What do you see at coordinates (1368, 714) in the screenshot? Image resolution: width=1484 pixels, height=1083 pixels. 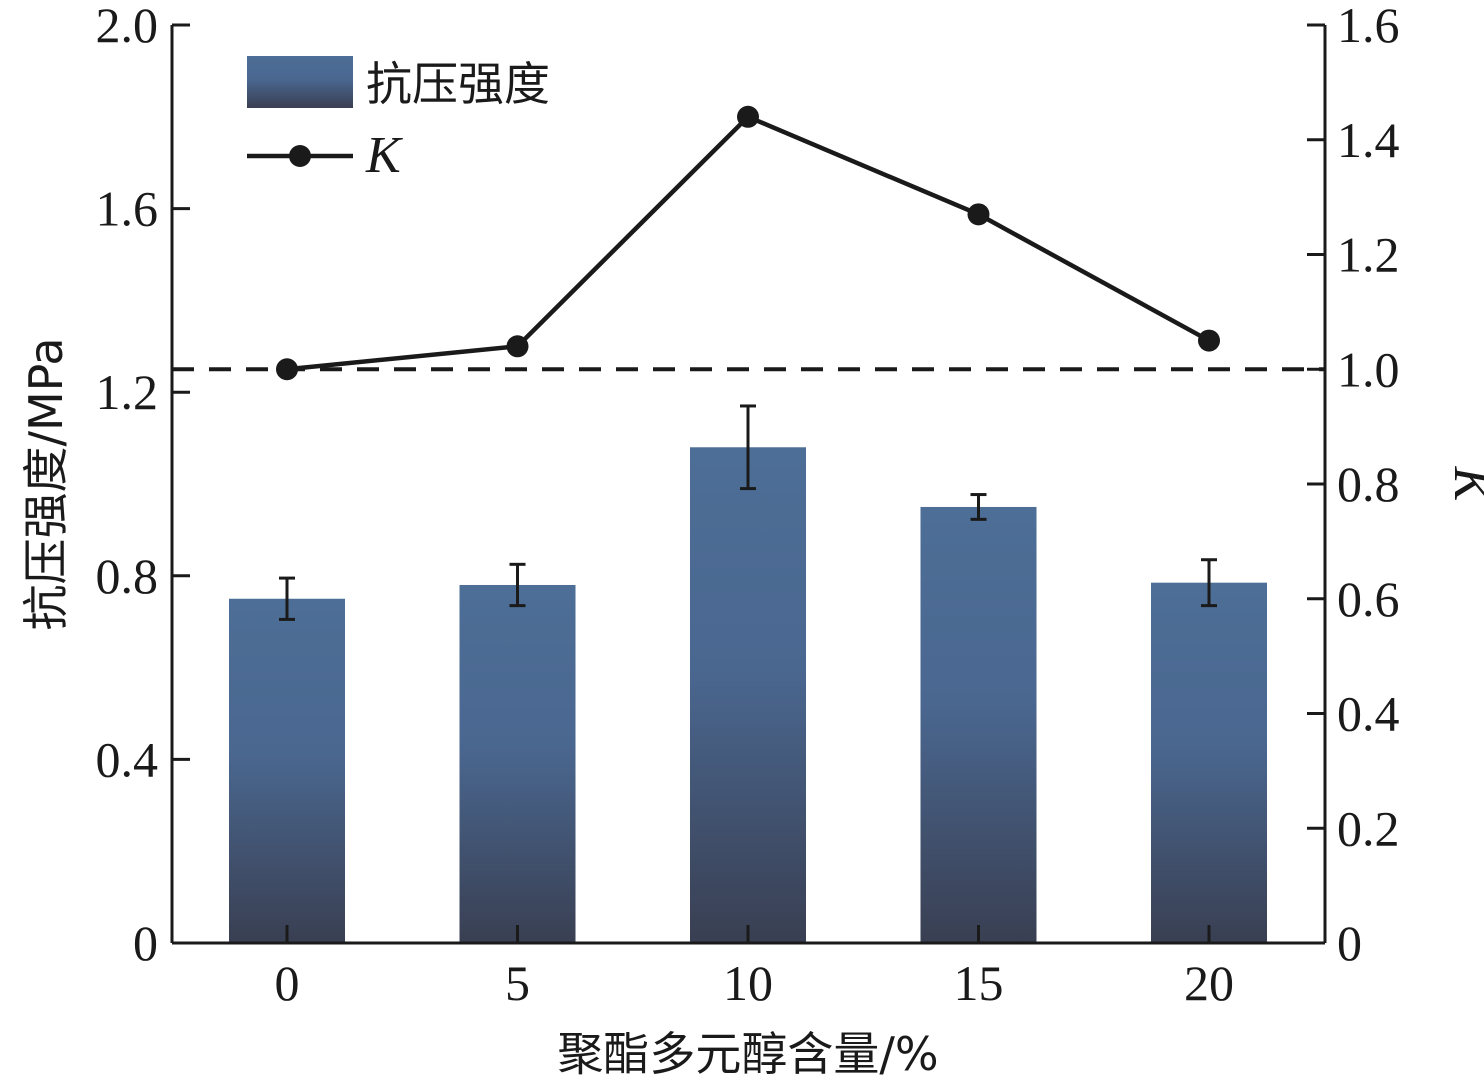 I see `right-tick-label: 0.4` at bounding box center [1368, 714].